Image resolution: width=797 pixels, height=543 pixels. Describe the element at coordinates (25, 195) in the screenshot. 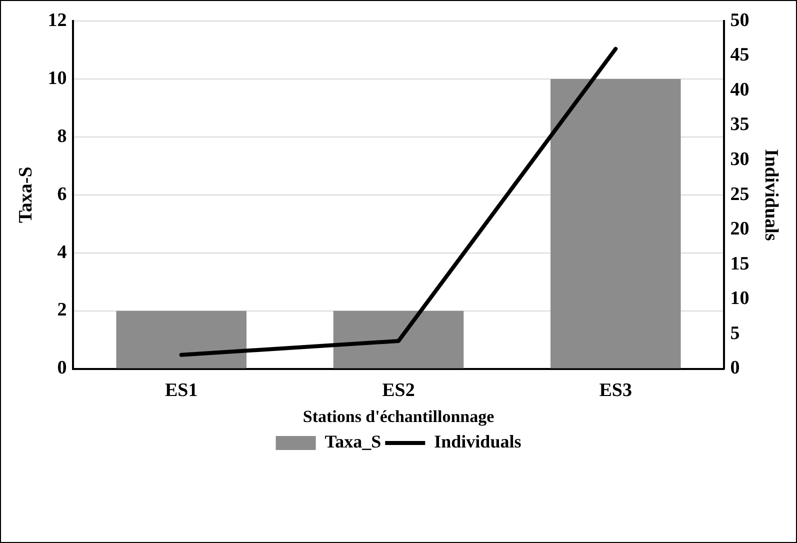

I see `y-axis-title: Taxa-S` at that location.